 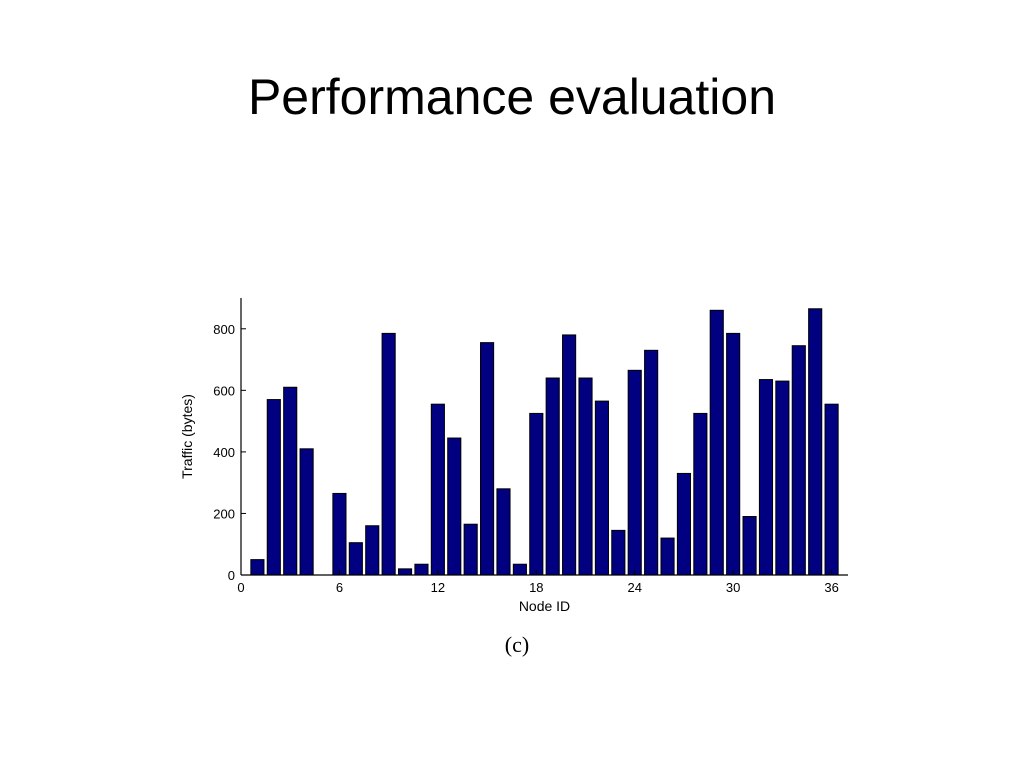 What do you see at coordinates (634, 587) in the screenshot?
I see `x-tick-label: 24` at bounding box center [634, 587].